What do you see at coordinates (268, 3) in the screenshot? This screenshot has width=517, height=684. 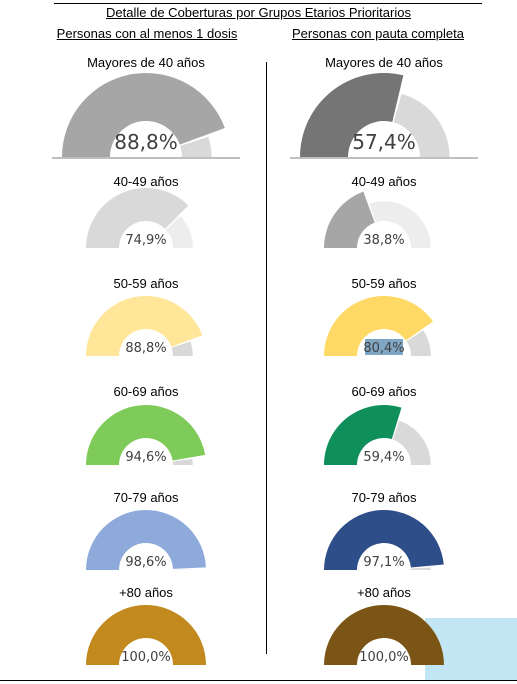 I see `top-rule` at bounding box center [268, 3].